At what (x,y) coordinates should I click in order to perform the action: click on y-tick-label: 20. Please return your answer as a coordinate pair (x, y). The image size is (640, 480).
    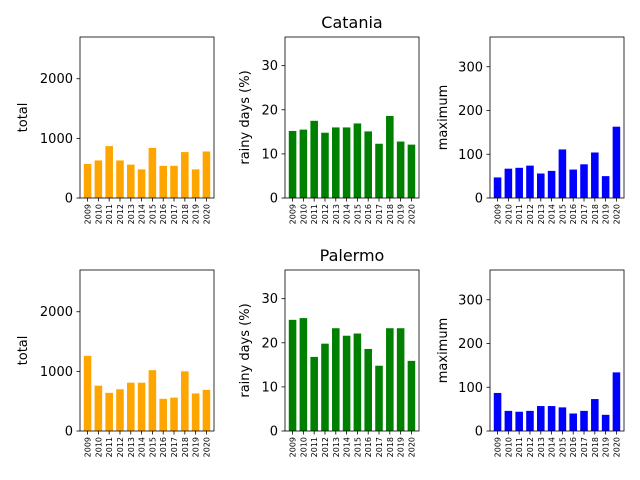
    Looking at the image, I should click on (269, 110).